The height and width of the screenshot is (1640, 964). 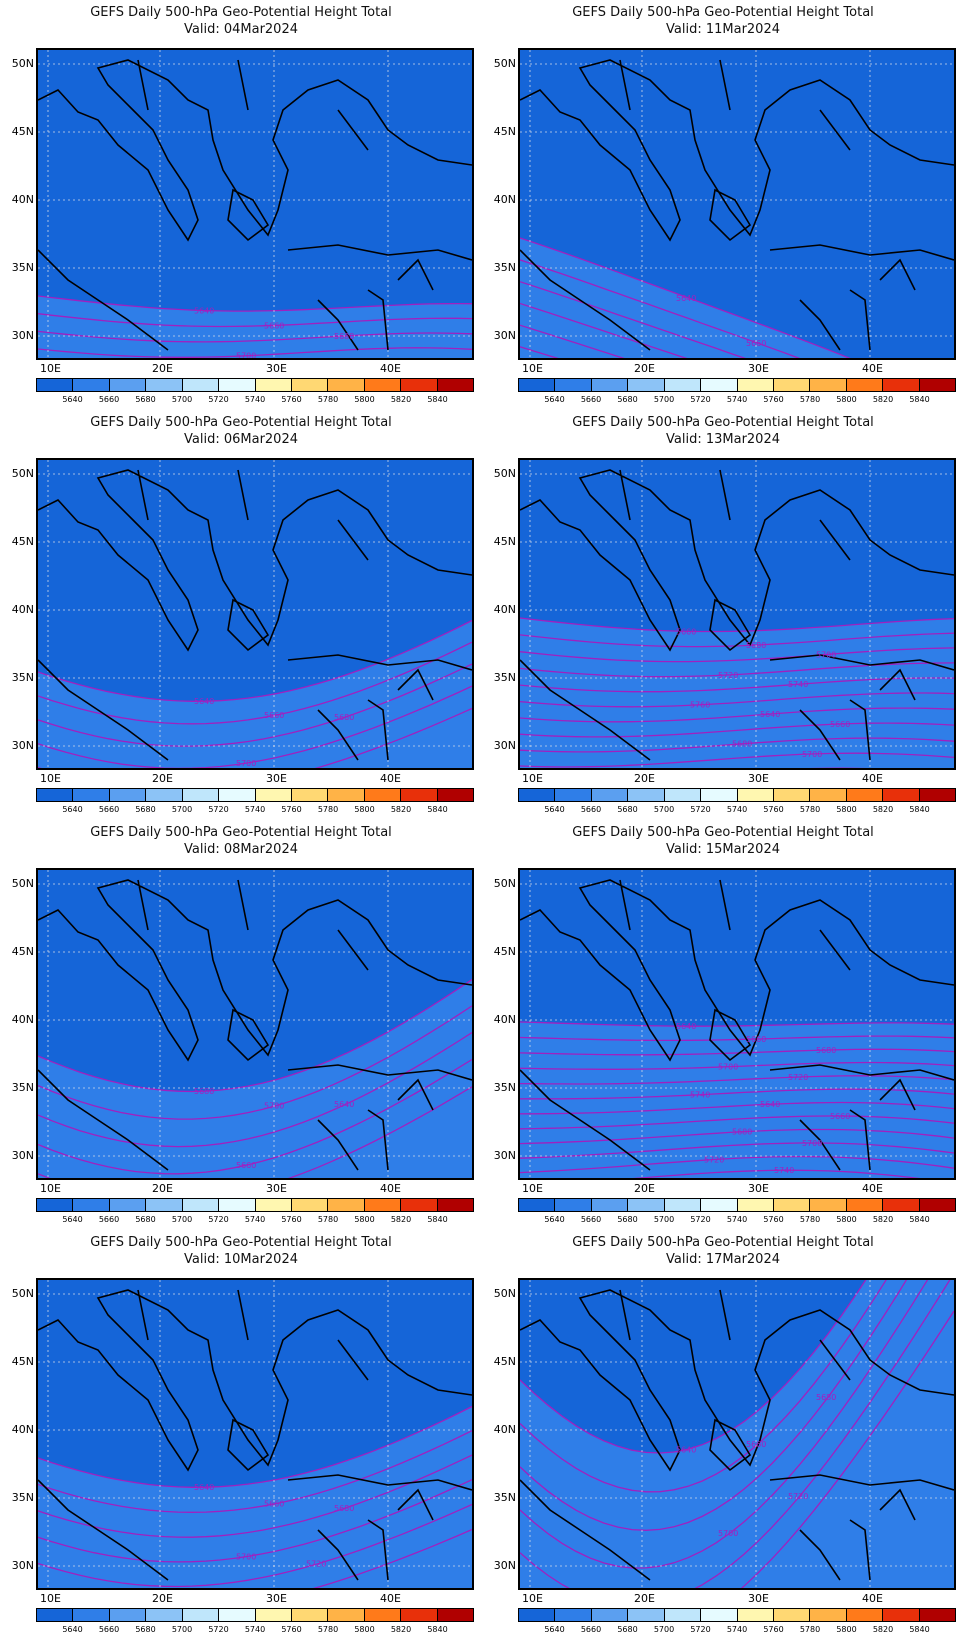 I want to click on panel-valid-date: Valid: 04Mar2024, so click(x=241, y=29).